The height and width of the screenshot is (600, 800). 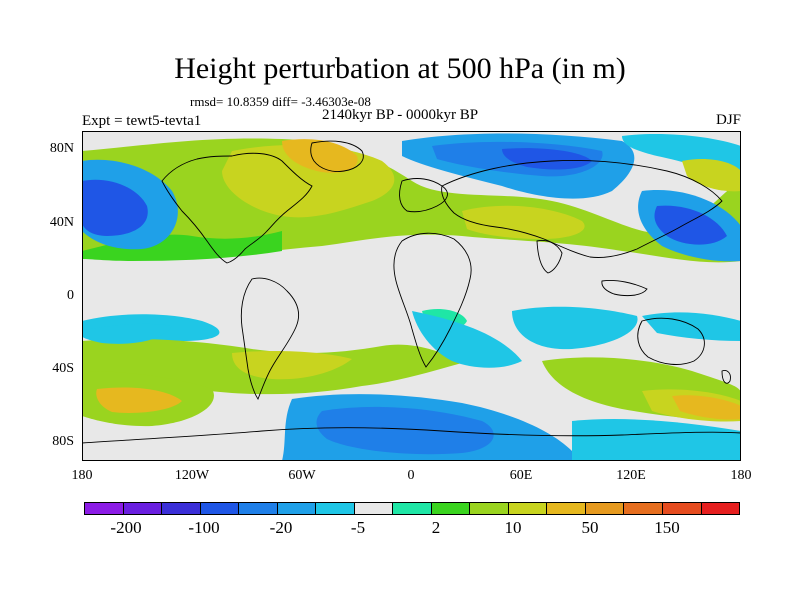 I want to click on coast-north-america, so click(x=237, y=208).